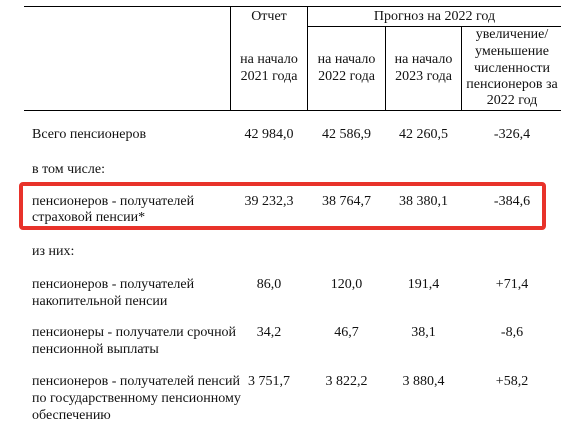 The height and width of the screenshot is (428, 585). Describe the element at coordinates (269, 381) in the screenshot. I see `row-value-2021: 3 751,7` at that location.